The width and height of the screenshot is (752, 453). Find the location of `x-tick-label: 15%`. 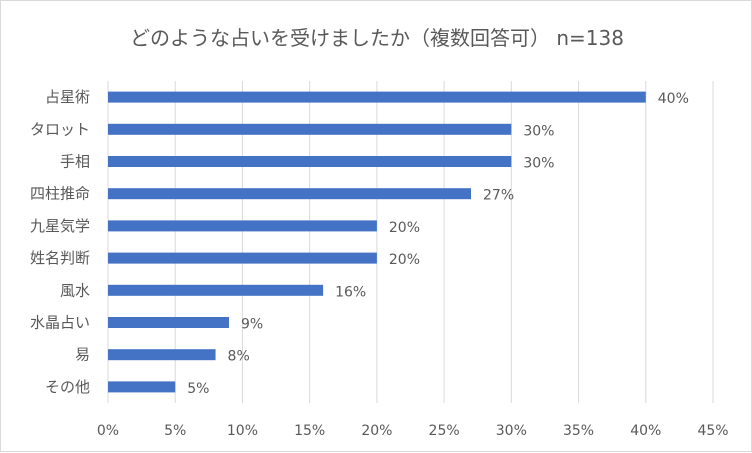

x-tick-label: 15% is located at coordinates (309, 431).